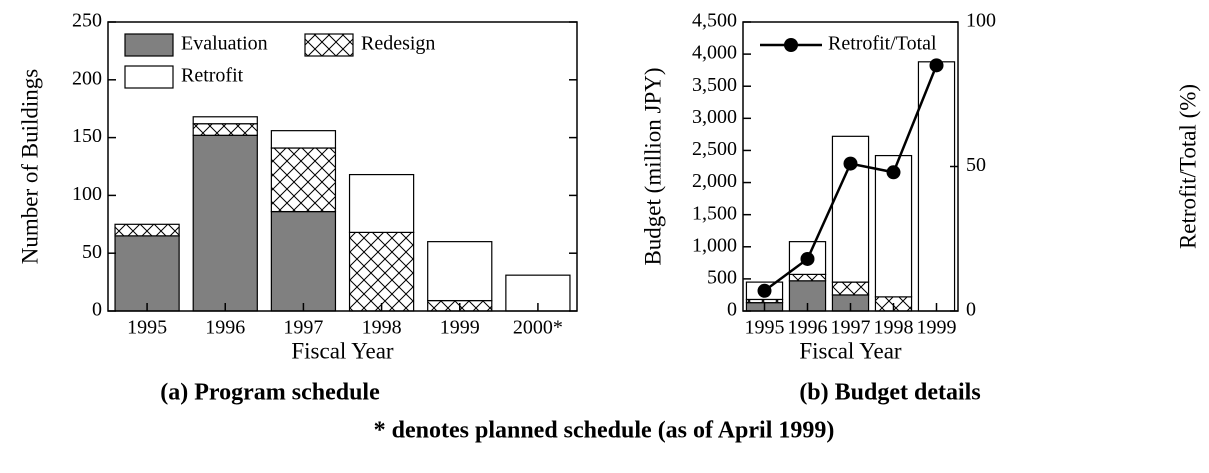  I want to click on y2-tick-label: 50, so click(976, 165).